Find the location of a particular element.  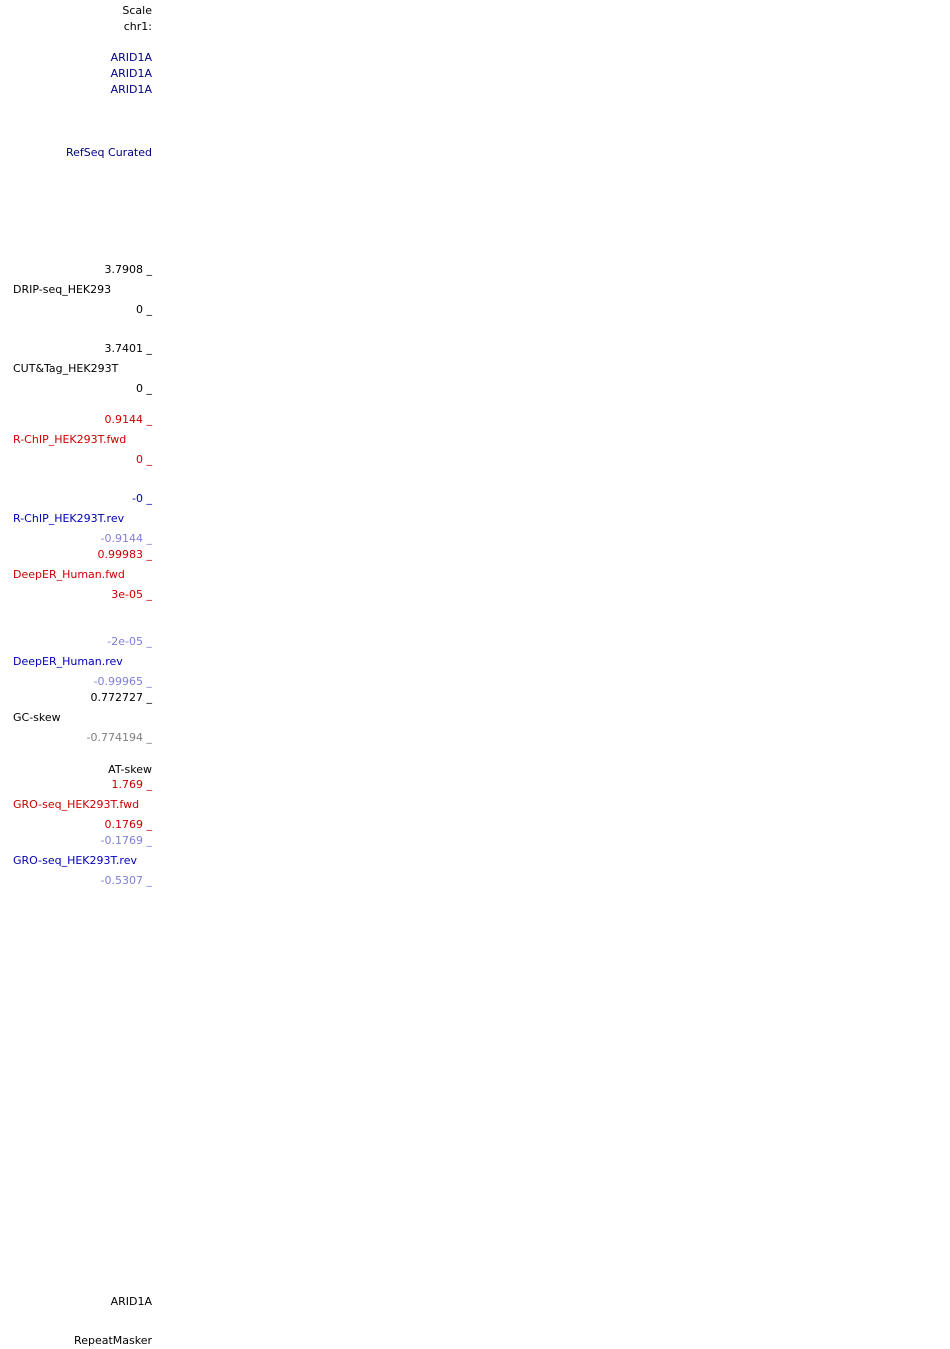

drip-seq-min-value: 0 _ is located at coordinates (144, 309).